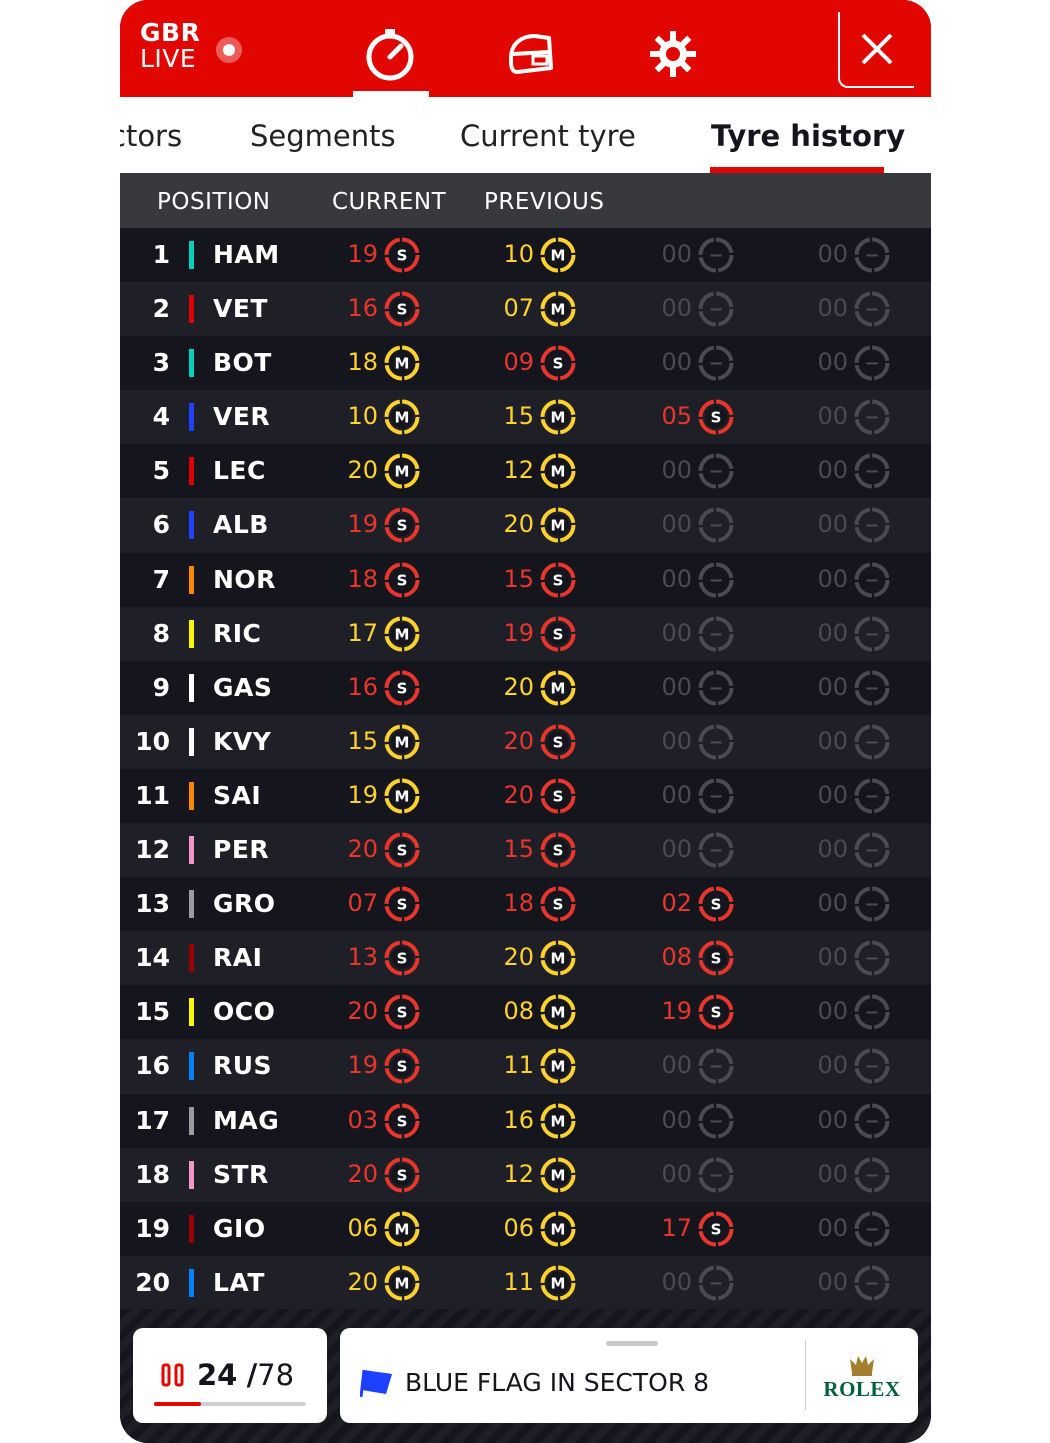 The height and width of the screenshot is (1443, 1050). Describe the element at coordinates (525, 579) in the screenshot. I see `table-row: 7 NOR 18 S 15 S 00−00−` at that location.